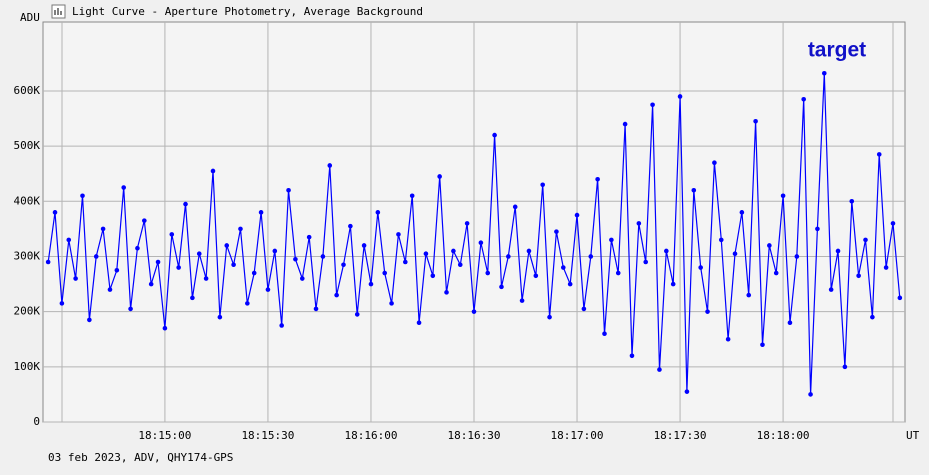 This screenshot has height=475, width=929. I want to click on annotation: target, so click(837, 50).